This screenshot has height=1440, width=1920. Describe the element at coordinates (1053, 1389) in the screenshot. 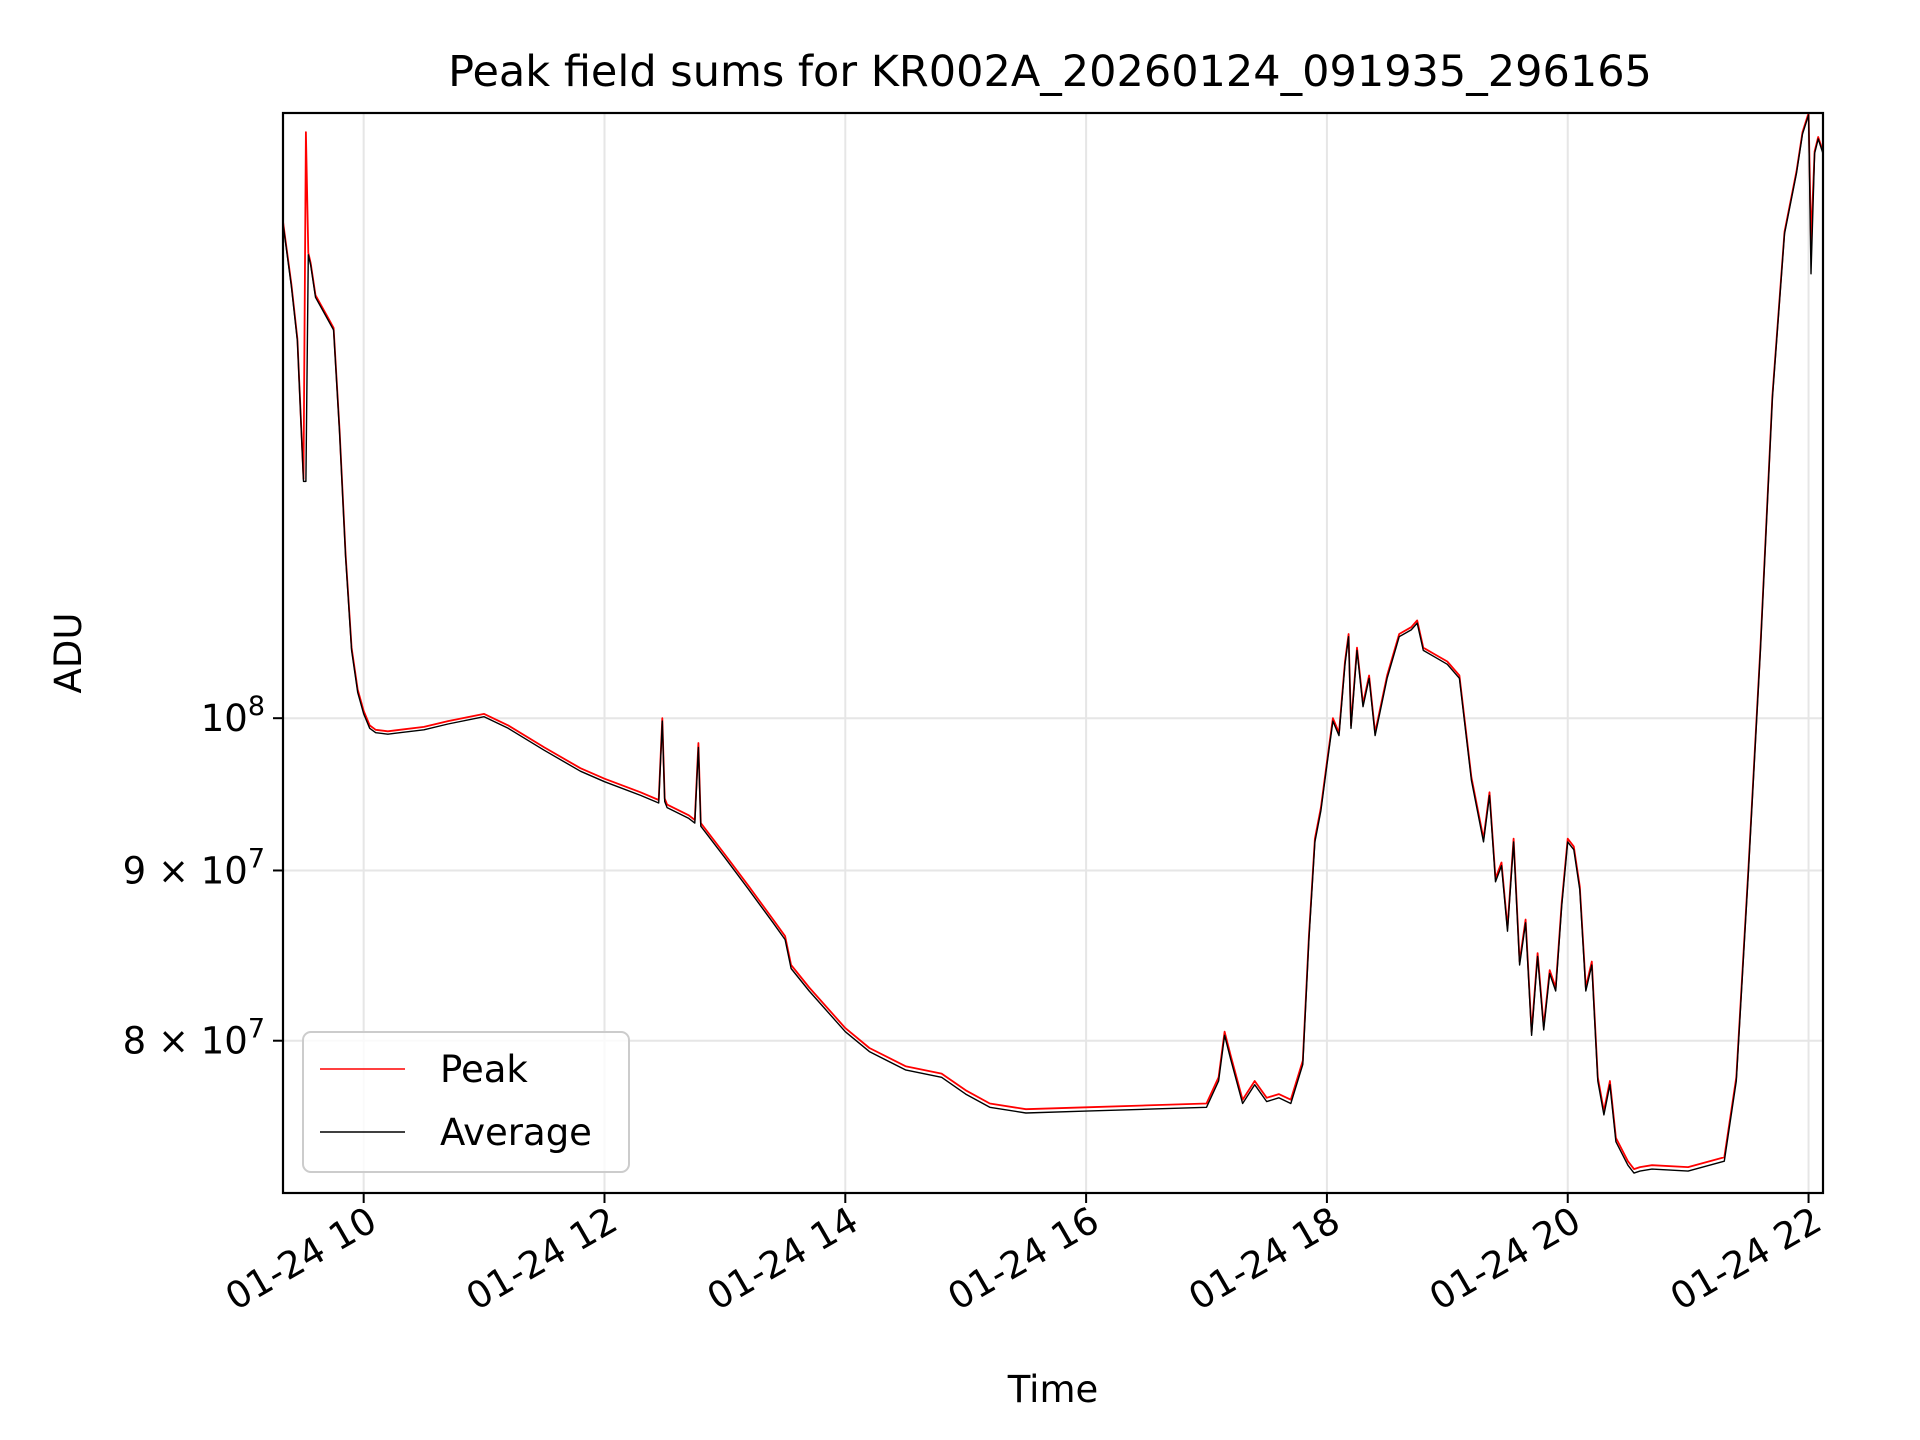

I see `x-axis-label: Time` at that location.